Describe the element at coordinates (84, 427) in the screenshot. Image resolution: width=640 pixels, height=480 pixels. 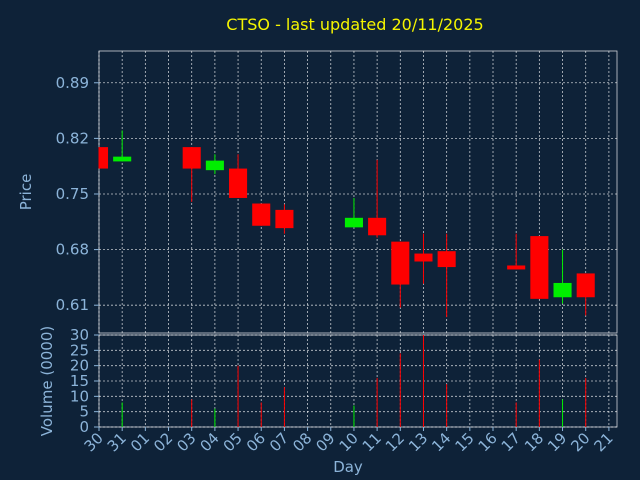
I see `volume-tick-label: 0` at that location.